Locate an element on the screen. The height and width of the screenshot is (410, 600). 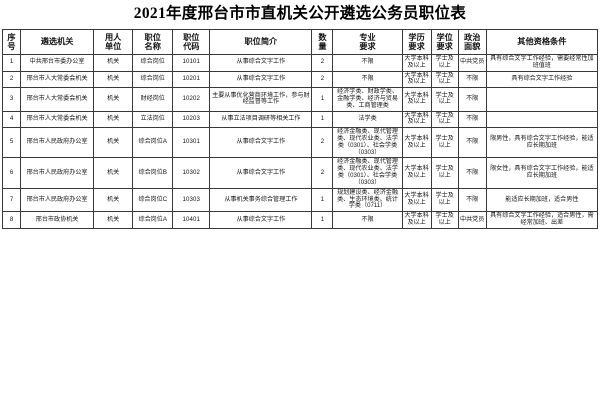
cell-other: 具有综合文字工作经验，需要经常性加班值班 is located at coordinates (542, 62).